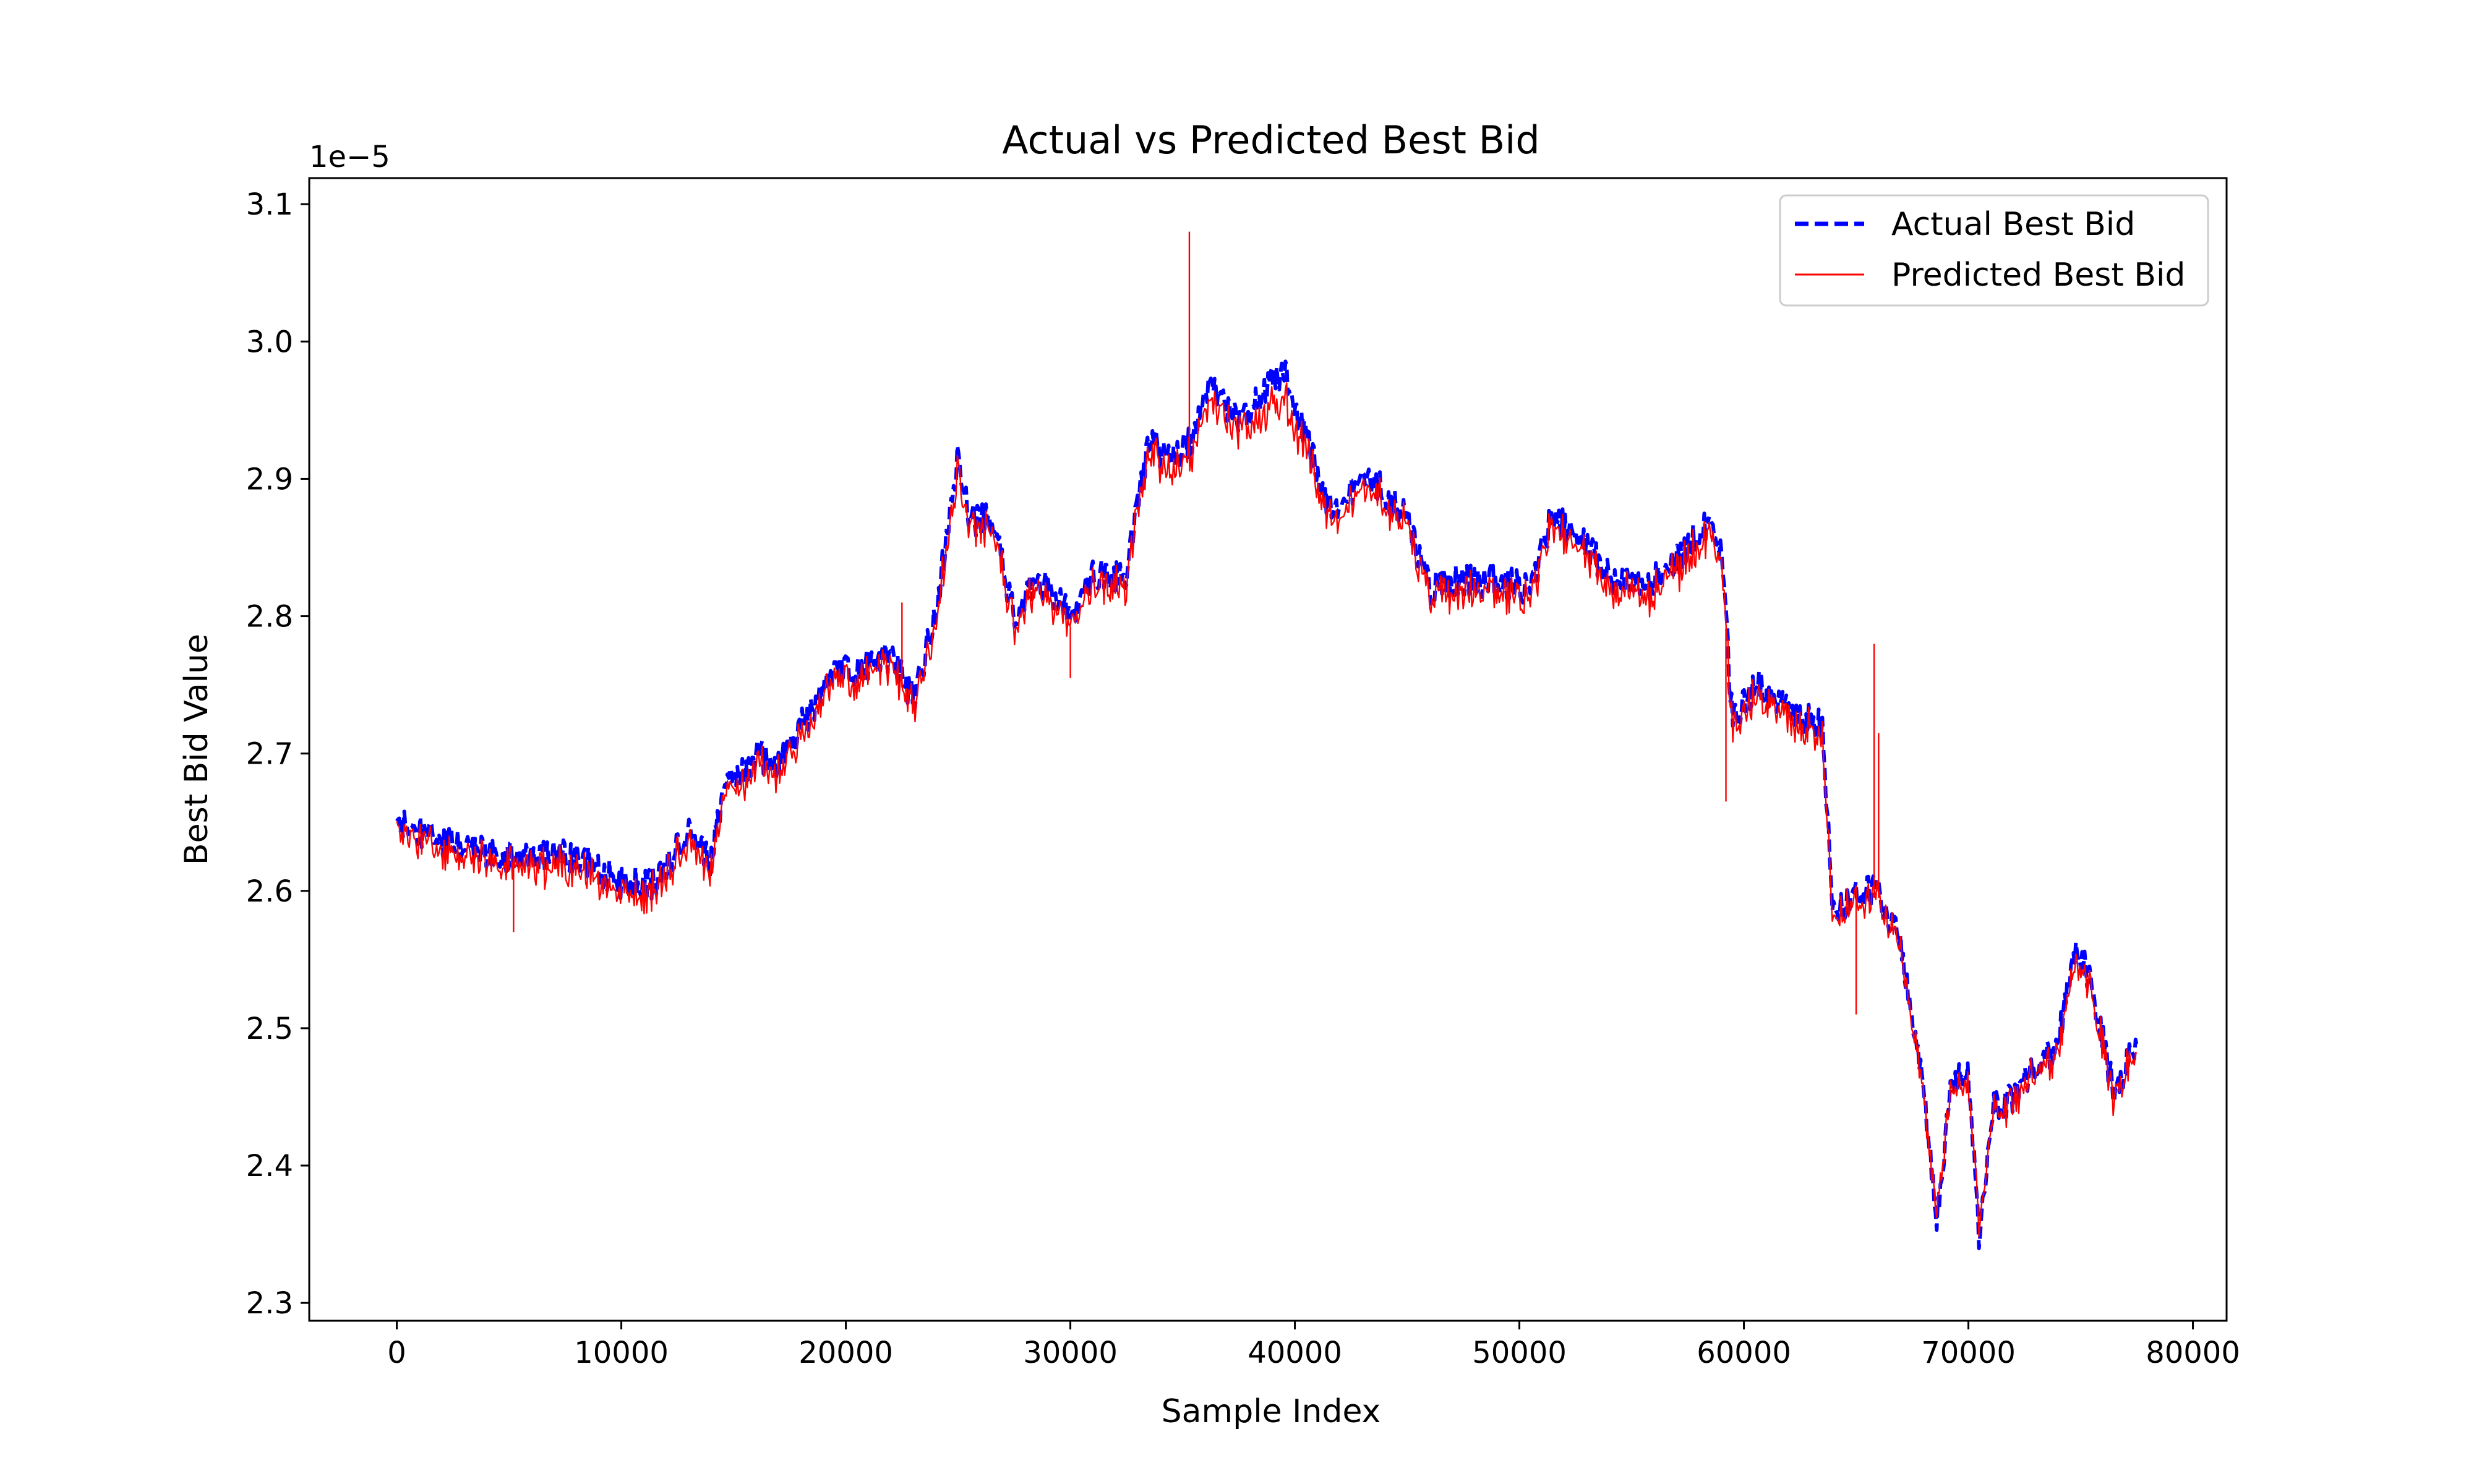 This screenshot has height=1484, width=2474. What do you see at coordinates (2193, 1353) in the screenshot?
I see `x-tick-label: 80000` at bounding box center [2193, 1353].